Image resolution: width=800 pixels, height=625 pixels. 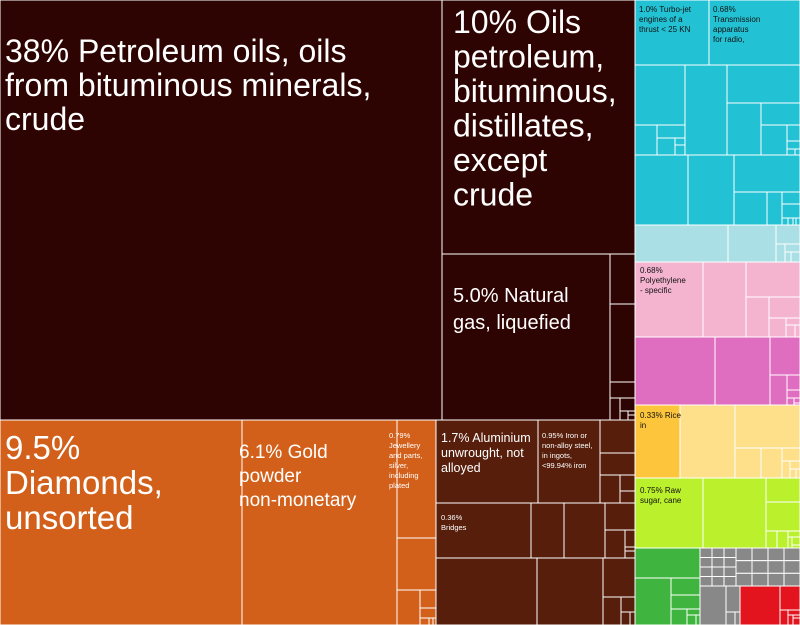 I want to click on tile-gold, so click(x=319, y=522).